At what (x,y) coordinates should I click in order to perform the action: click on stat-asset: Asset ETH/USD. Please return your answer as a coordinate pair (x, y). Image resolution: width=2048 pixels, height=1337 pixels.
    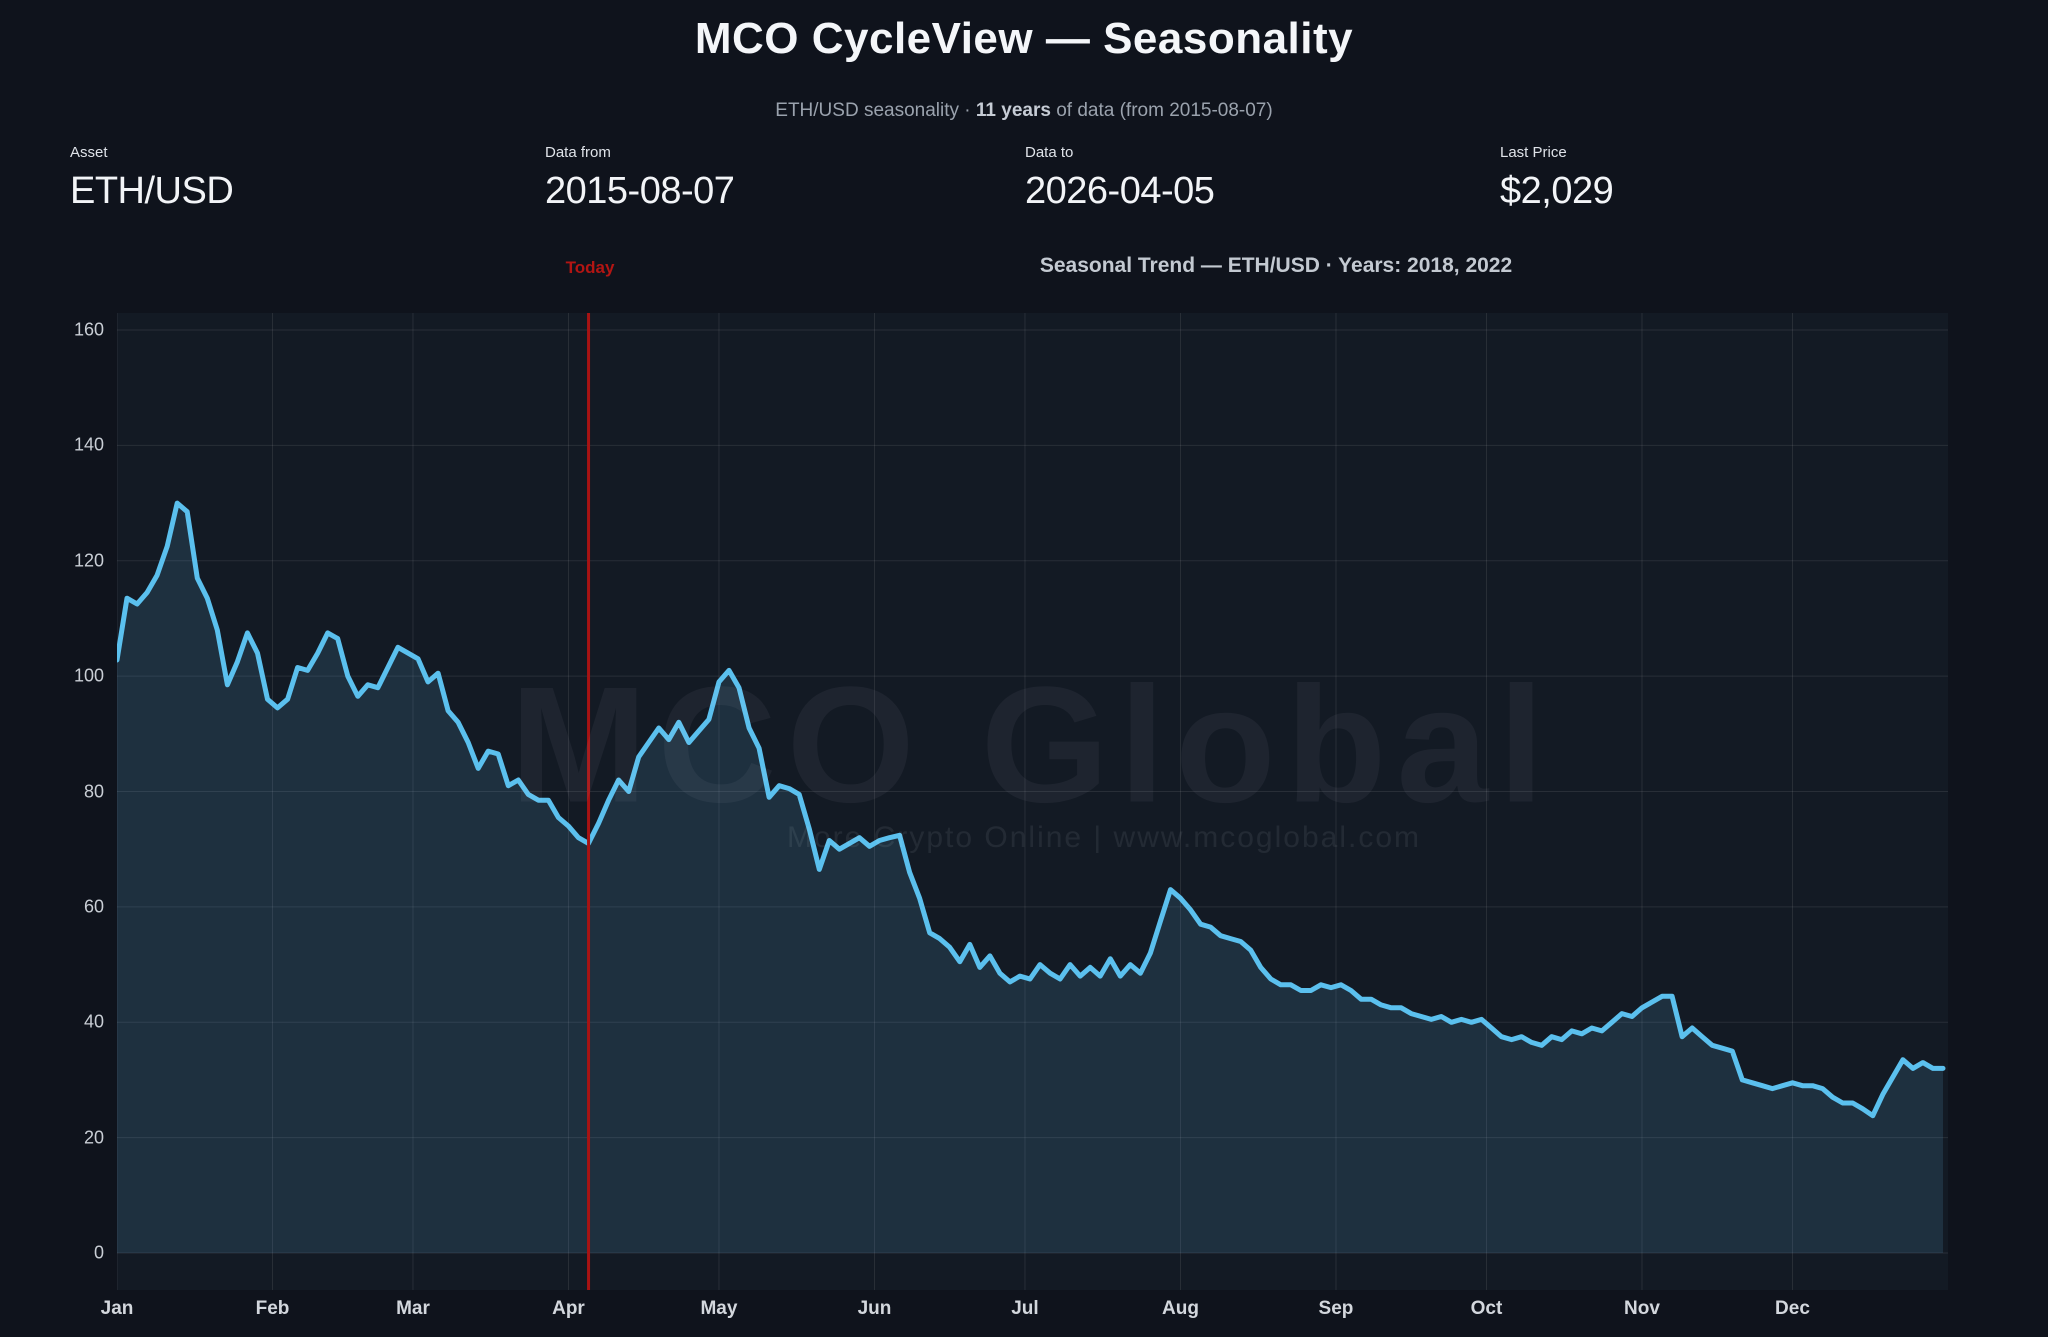
    Looking at the image, I should click on (152, 178).